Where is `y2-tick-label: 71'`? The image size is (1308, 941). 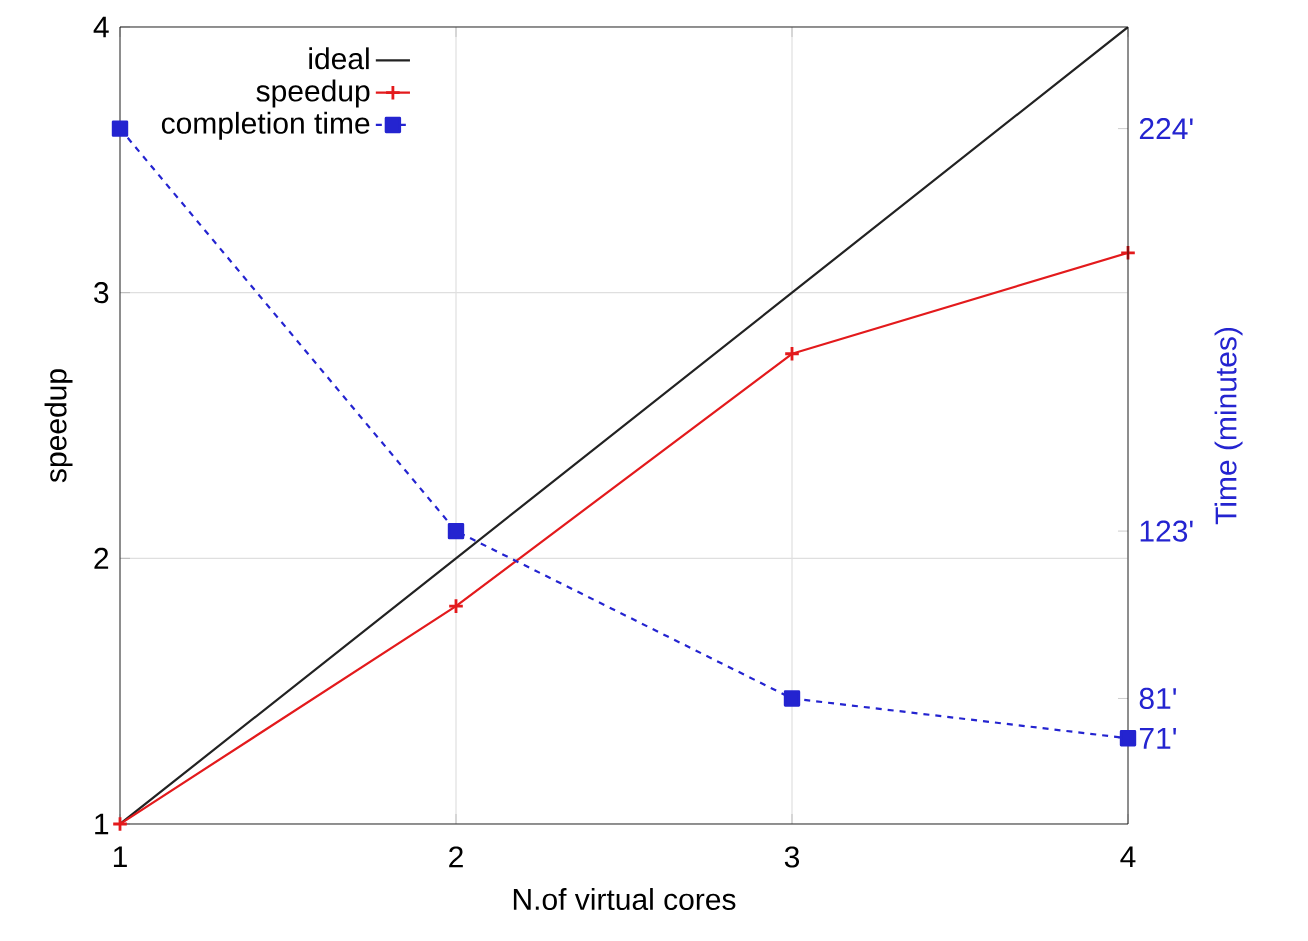
y2-tick-label: 71' is located at coordinates (1157, 738).